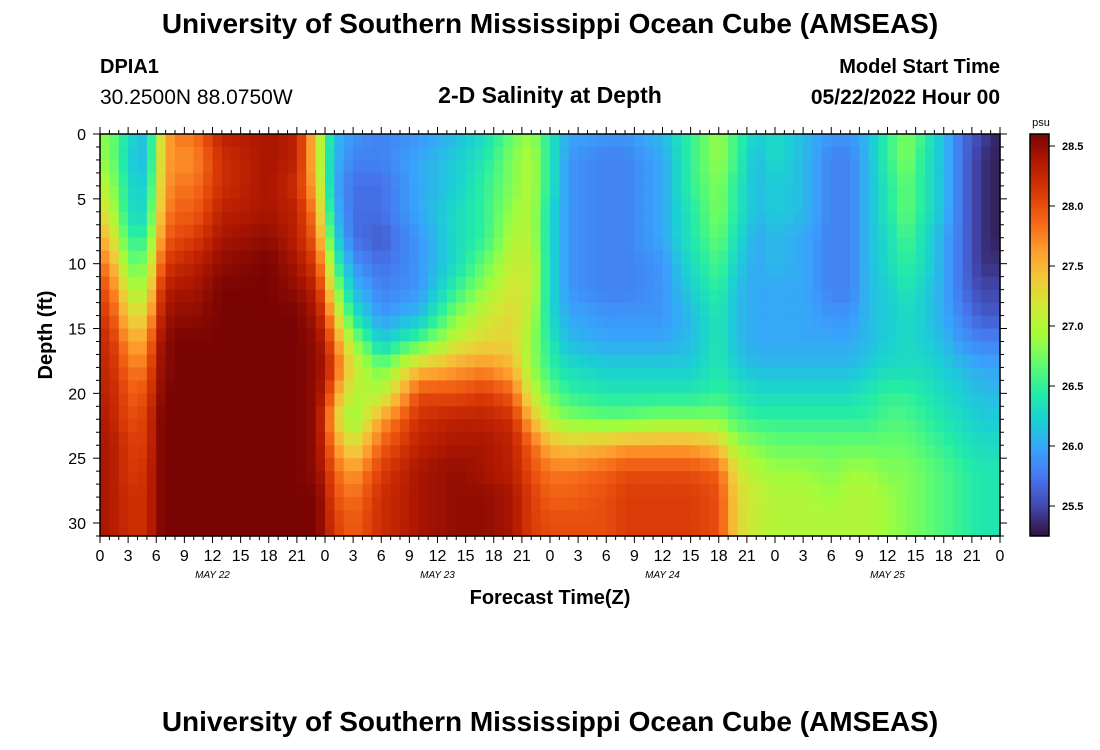 Image resolution: width=1100 pixels, height=750 pixels. What do you see at coordinates (438, 556) in the screenshot?
I see `x-tick-label: 12` at bounding box center [438, 556].